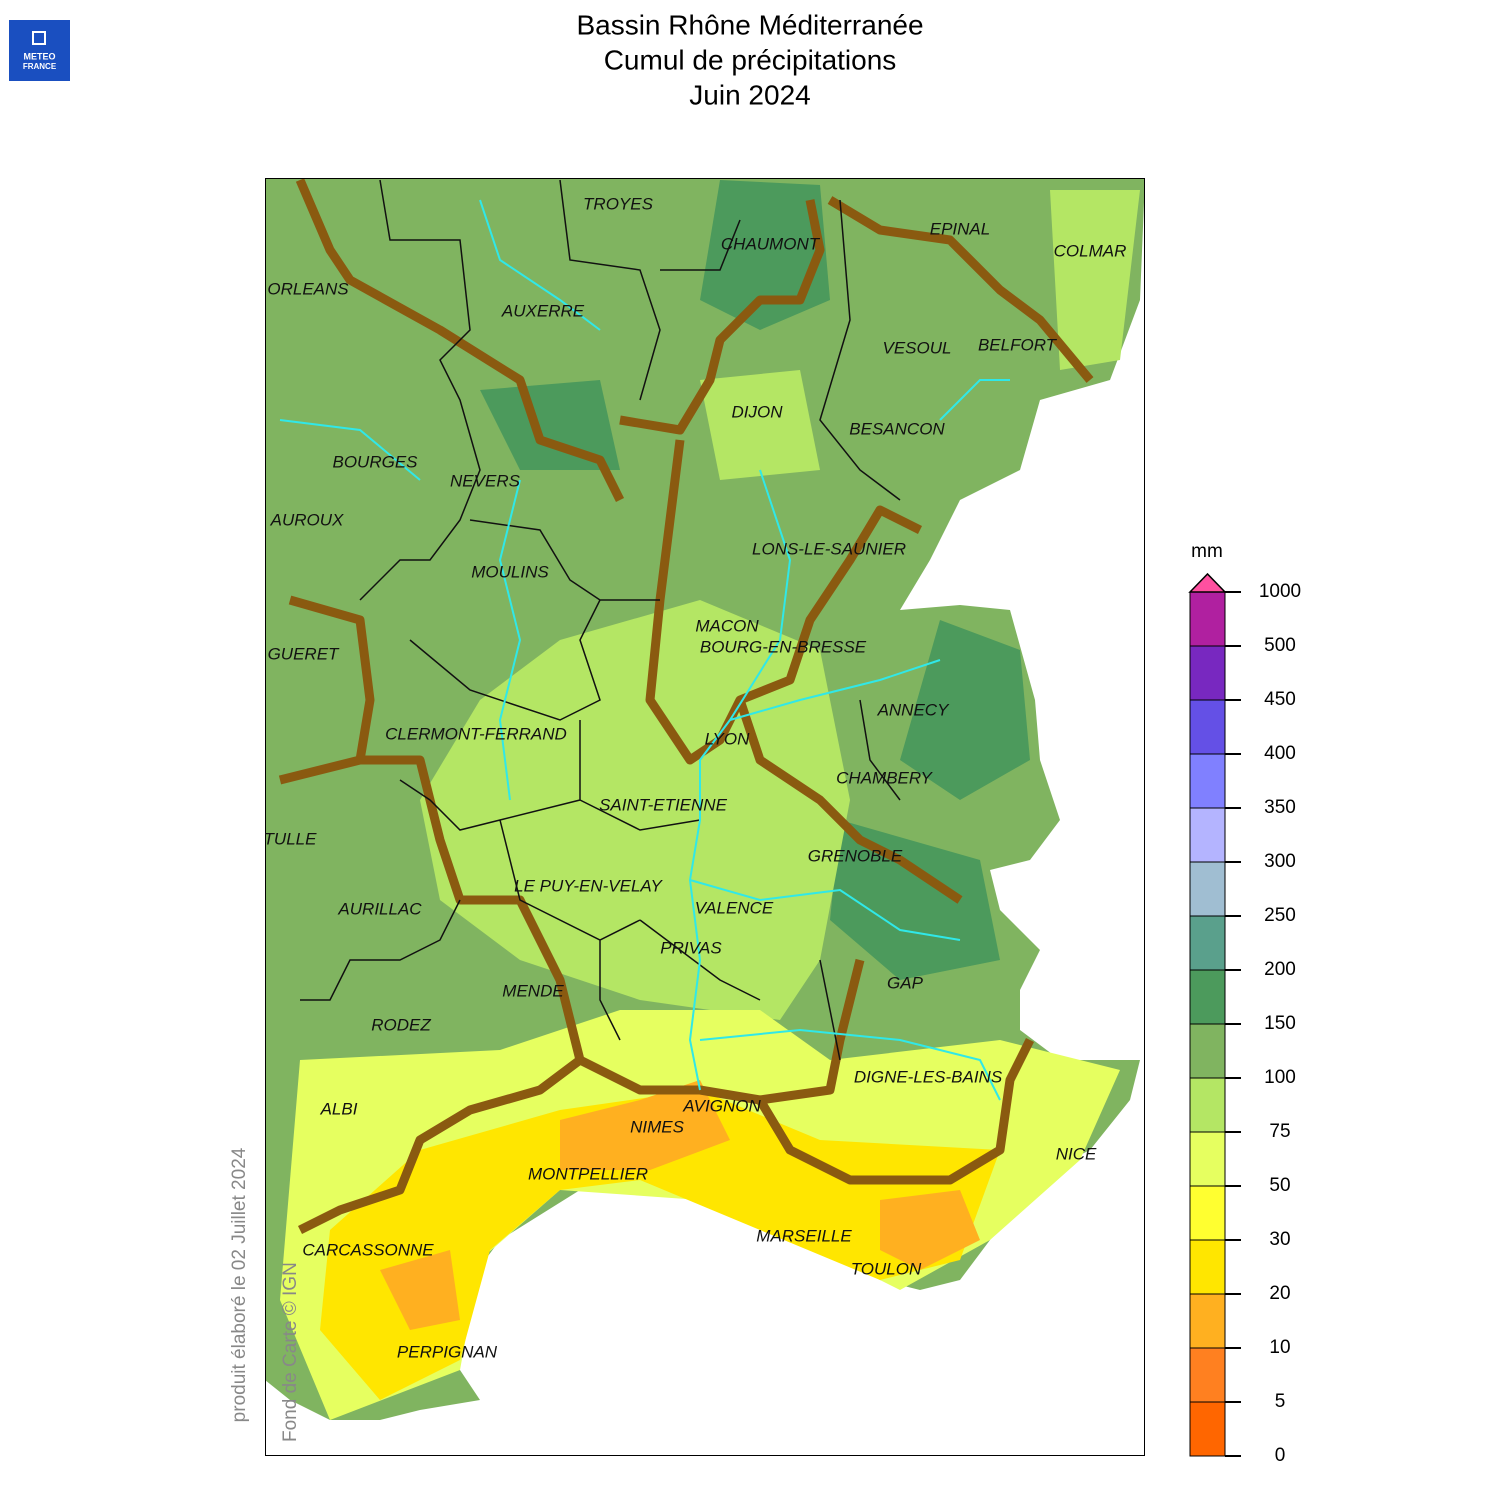  What do you see at coordinates (749, 24) in the screenshot?
I see `title: Bassin Rhône Méditerranée` at bounding box center [749, 24].